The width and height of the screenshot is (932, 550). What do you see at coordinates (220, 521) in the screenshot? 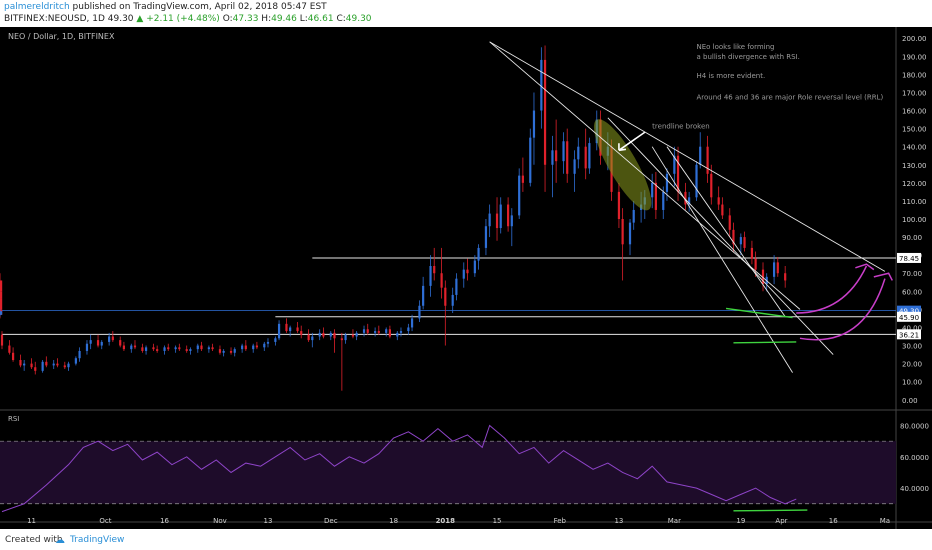
I see `time-tick-label: Nov` at bounding box center [220, 521].